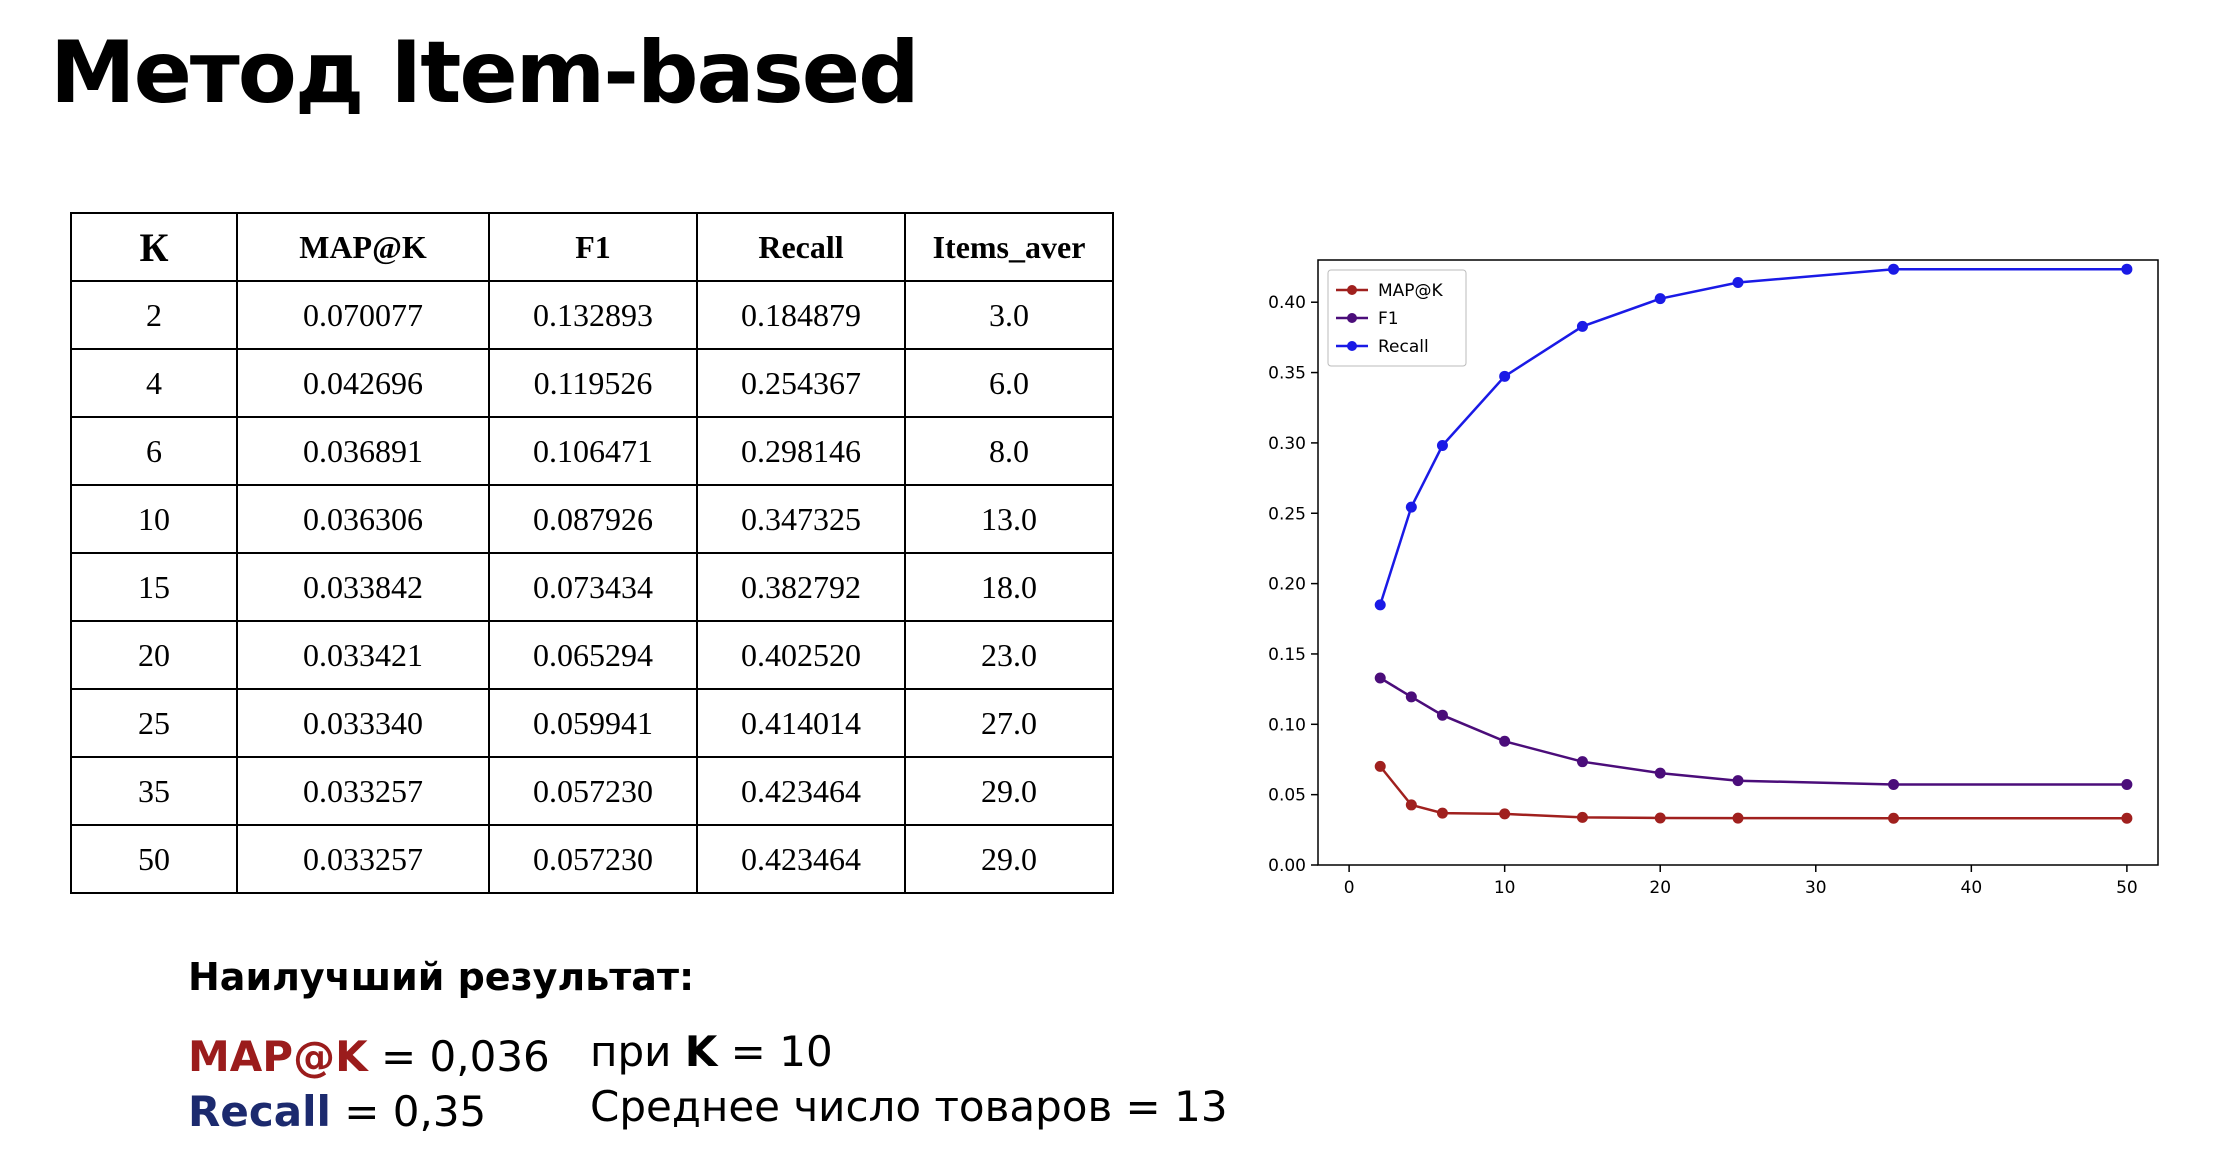  I want to click on y-tick-label: 0.05, so click(1287, 796).